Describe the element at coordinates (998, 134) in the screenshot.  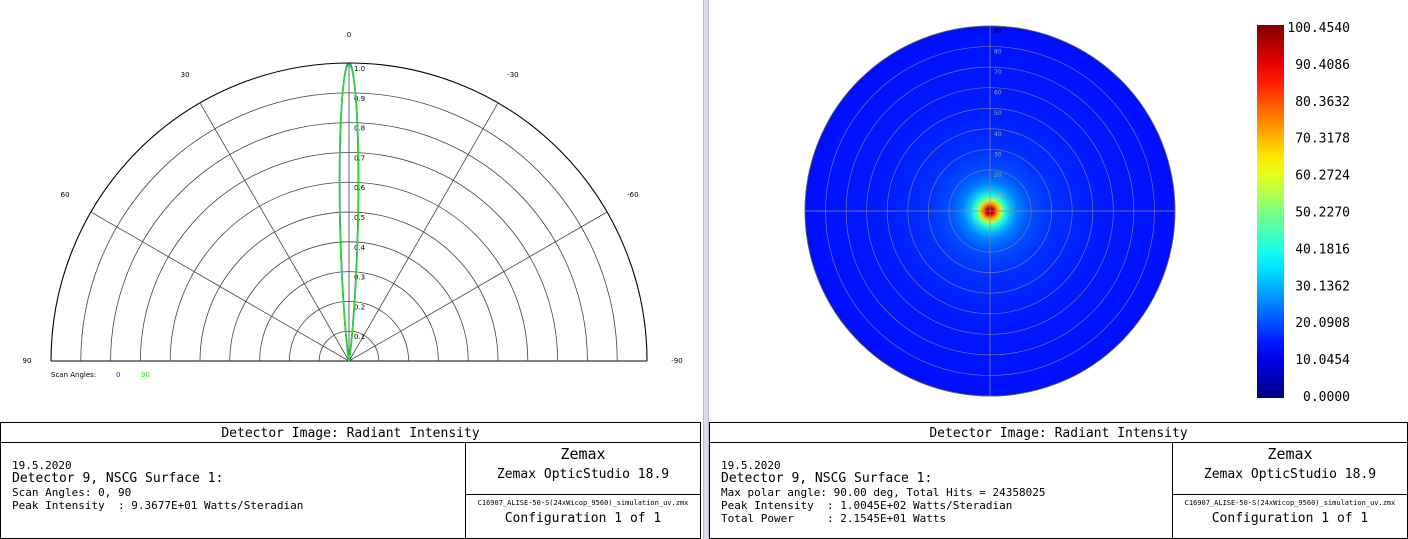
I see `ring-tick-label: 40` at that location.